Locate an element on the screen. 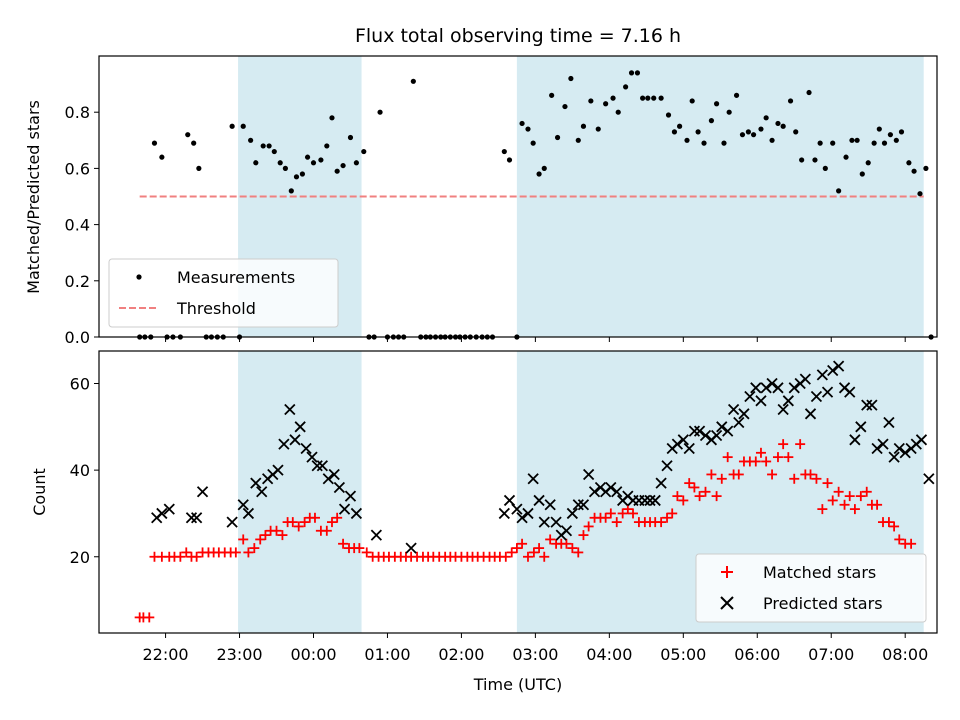 The height and width of the screenshot is (720, 960). x-tick-label: 07:00 is located at coordinates (831, 654).